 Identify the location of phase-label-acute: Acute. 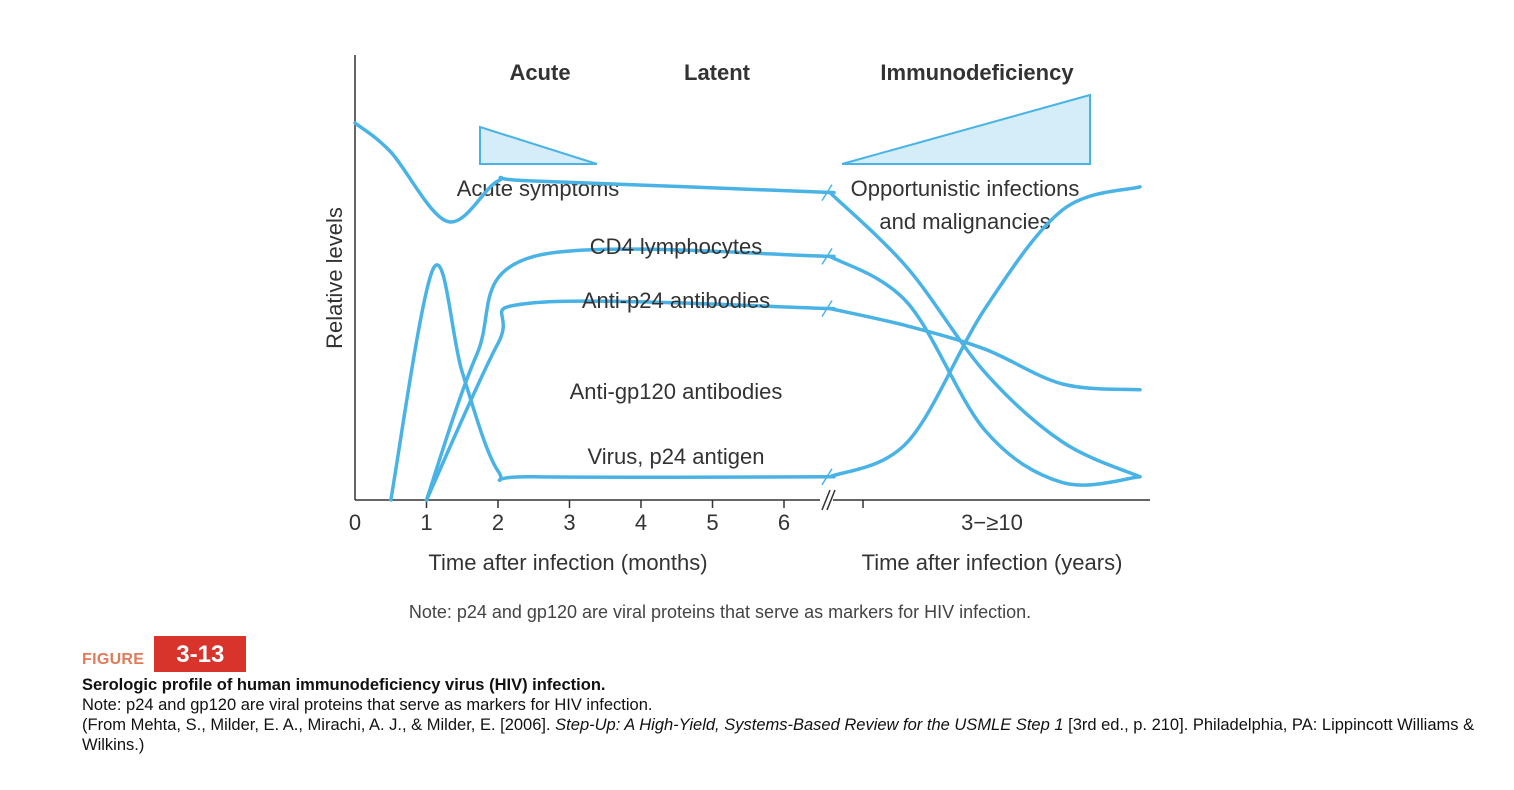
(539, 72).